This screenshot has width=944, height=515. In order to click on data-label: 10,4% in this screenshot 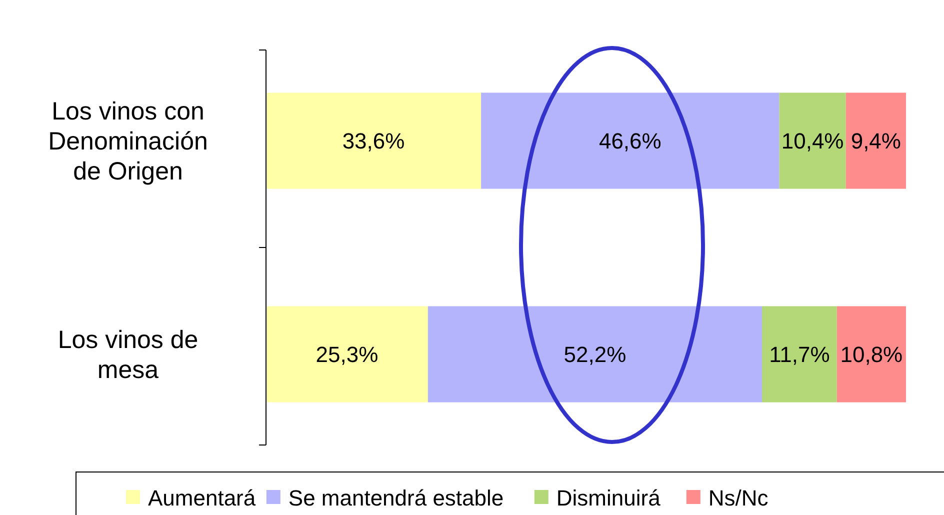, I will do `click(812, 141)`.